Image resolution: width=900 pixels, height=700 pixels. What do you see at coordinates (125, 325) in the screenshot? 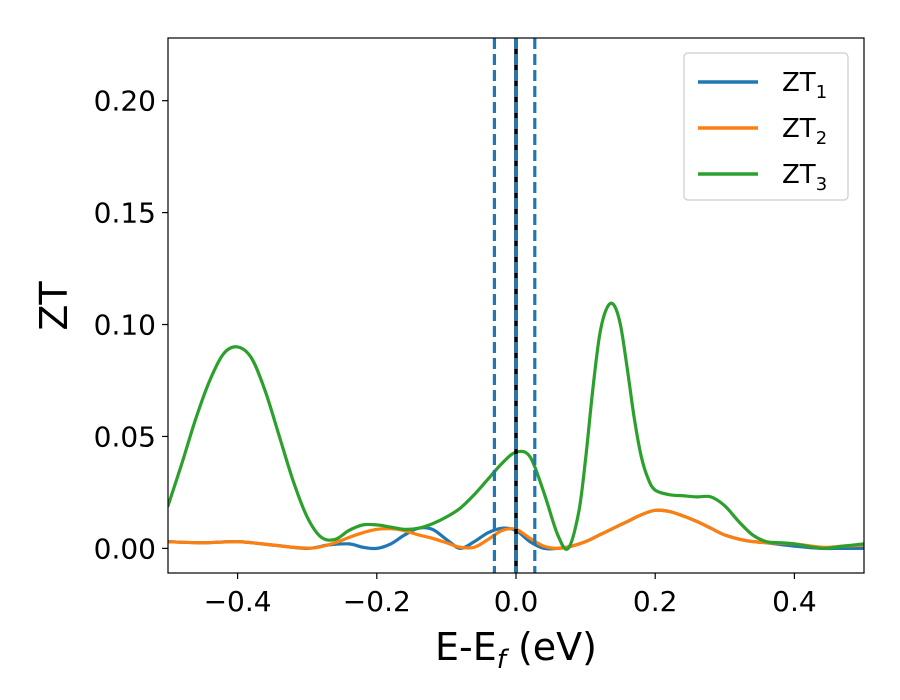
I see `y-tick-label: 0.10` at bounding box center [125, 325].